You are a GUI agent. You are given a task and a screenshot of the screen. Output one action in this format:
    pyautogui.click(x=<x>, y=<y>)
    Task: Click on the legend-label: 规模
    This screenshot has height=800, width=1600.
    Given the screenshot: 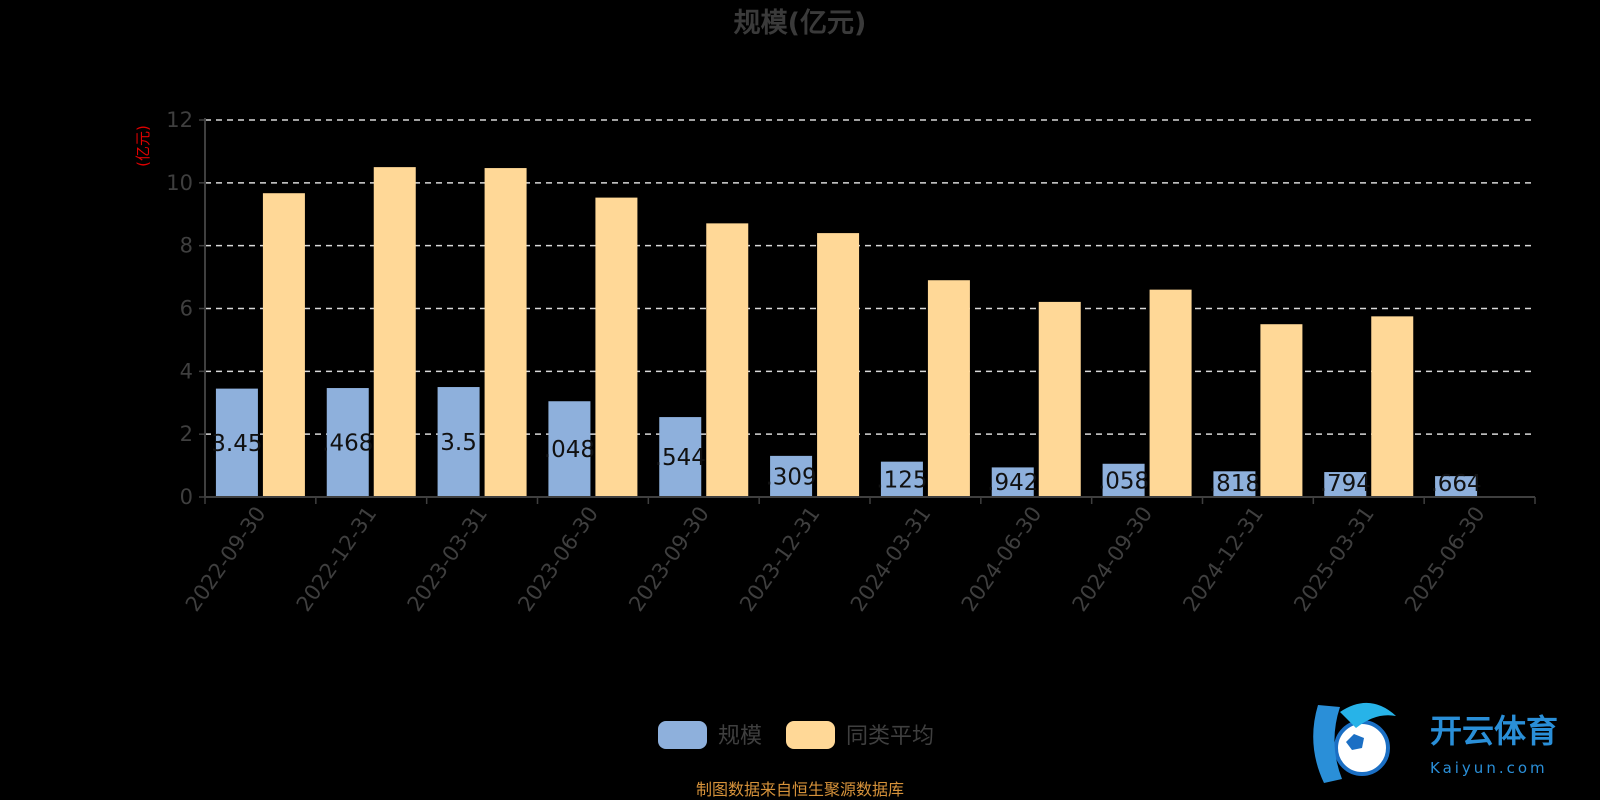 What is the action you would take?
    pyautogui.click(x=740, y=736)
    